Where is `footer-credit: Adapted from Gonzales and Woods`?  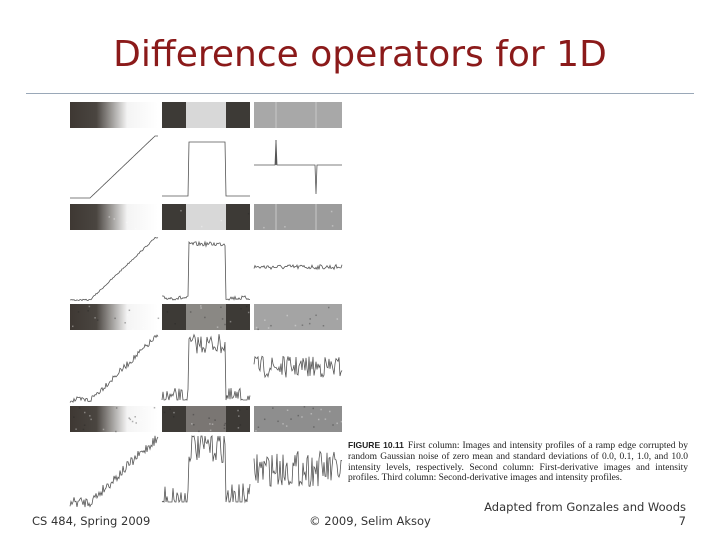
footer-credit: Adapted from Gonzales and Woods is located at coordinates (585, 507).